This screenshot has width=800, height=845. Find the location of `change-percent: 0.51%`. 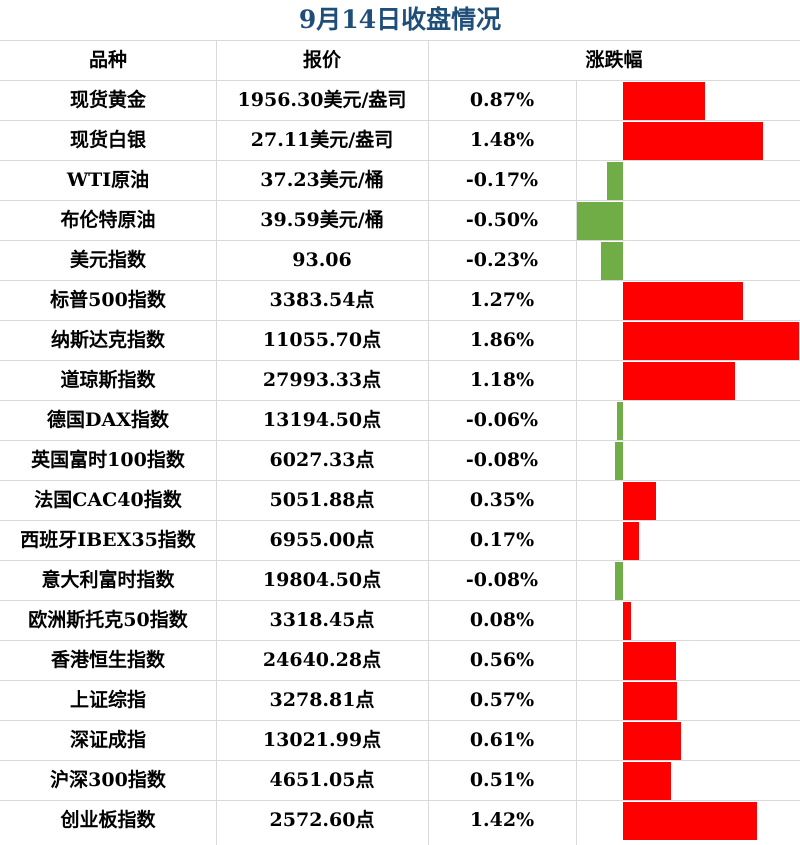

change-percent: 0.51% is located at coordinates (502, 780).